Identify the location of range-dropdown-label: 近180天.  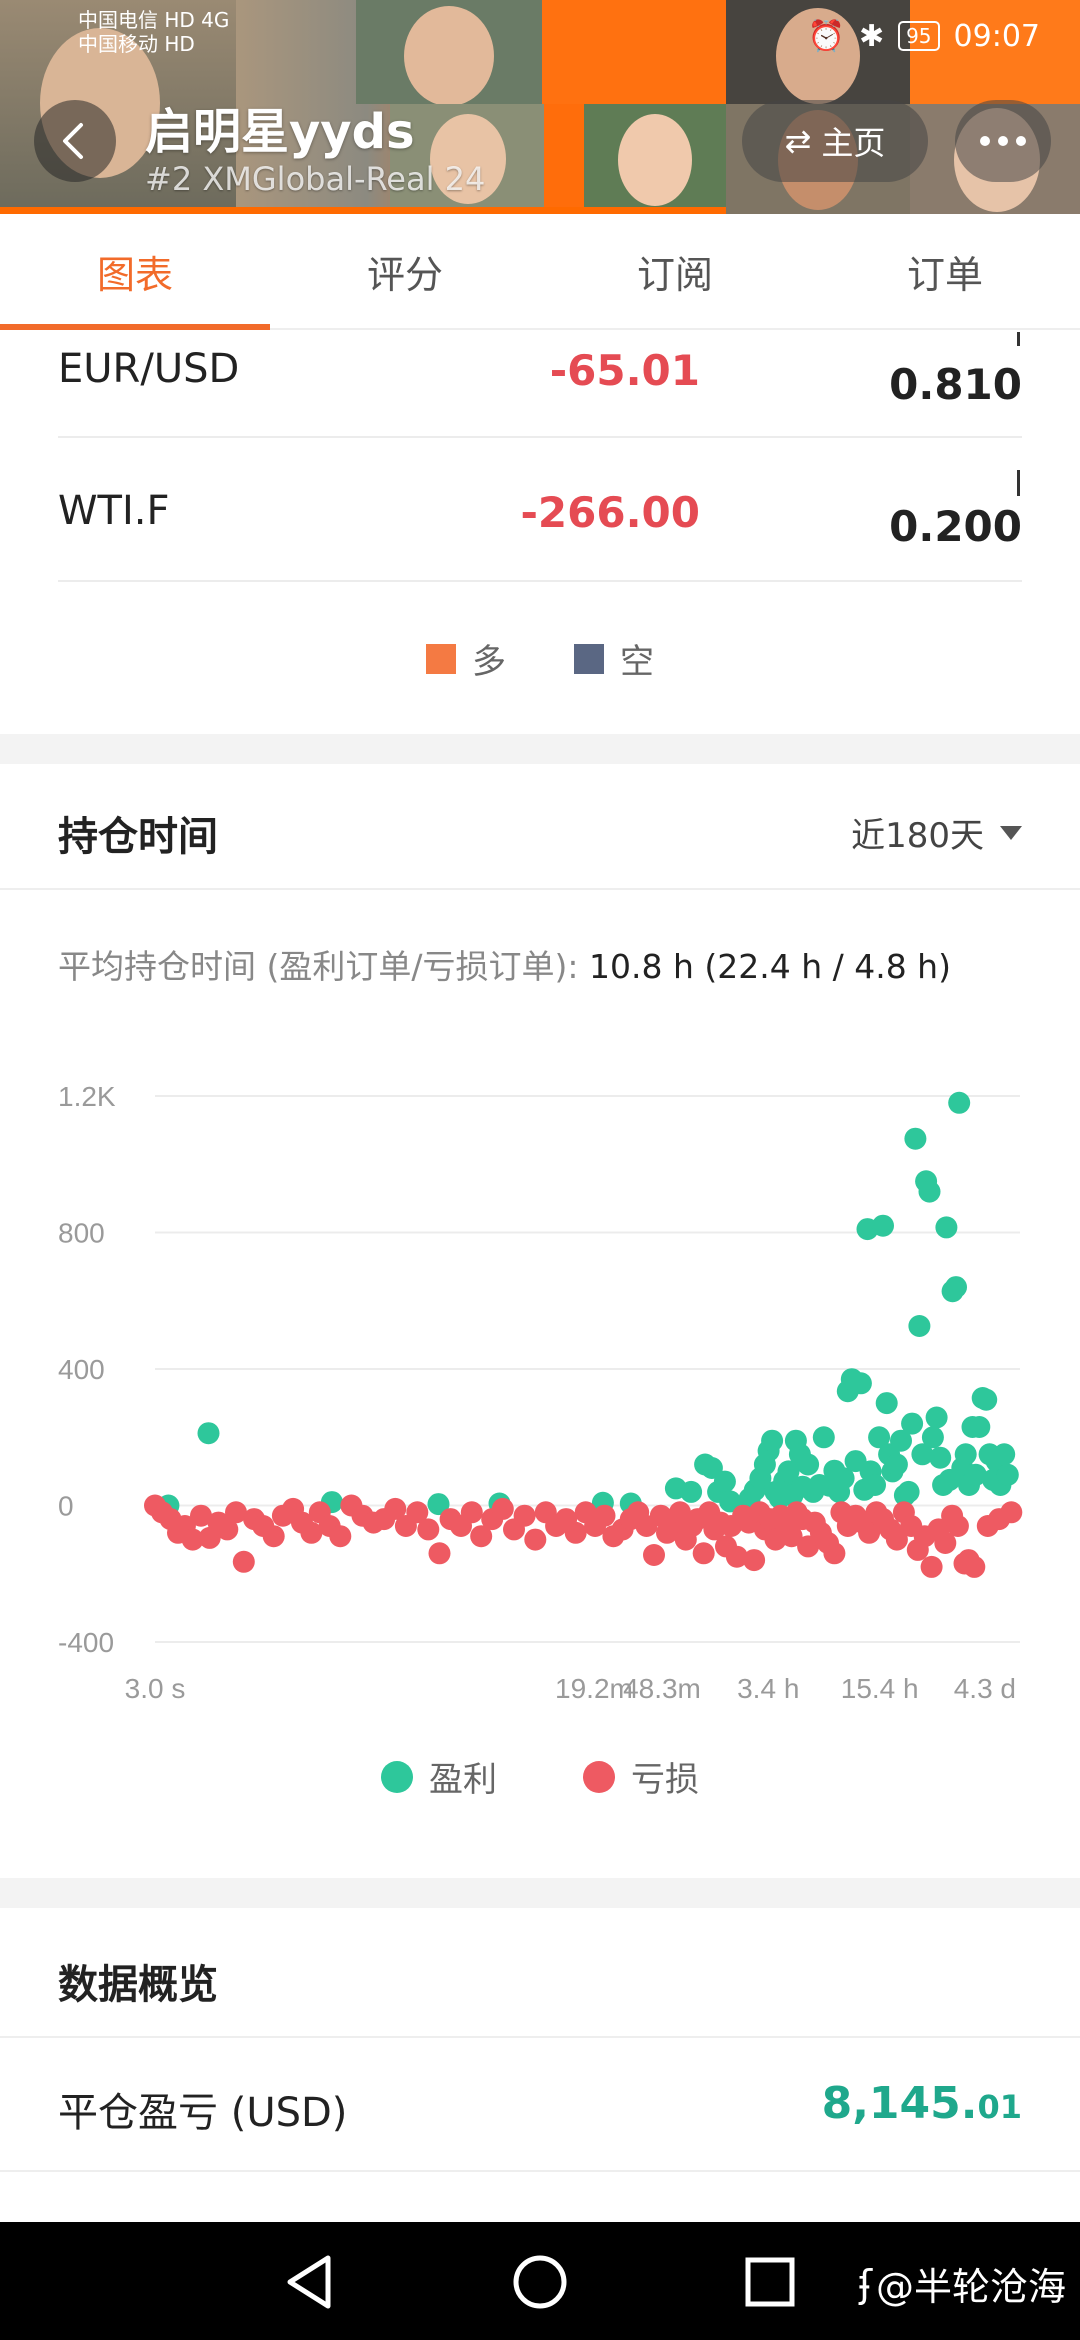
(917, 836).